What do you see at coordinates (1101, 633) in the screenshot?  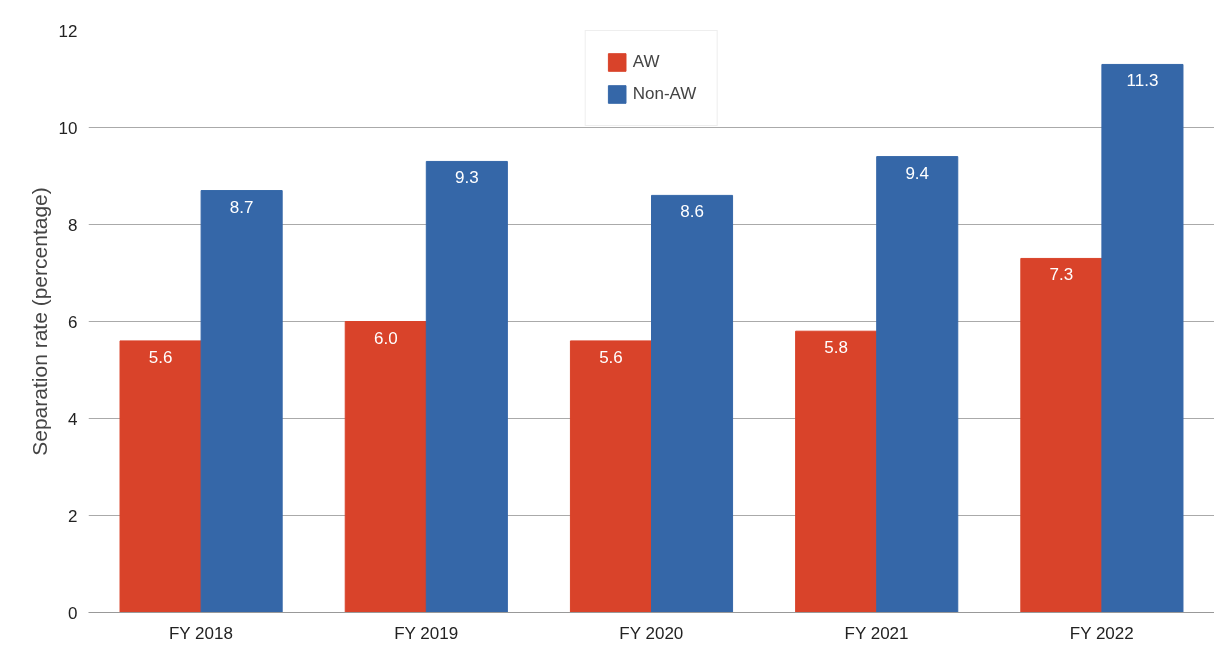 I see `x-tick-label: FY 2022` at bounding box center [1101, 633].